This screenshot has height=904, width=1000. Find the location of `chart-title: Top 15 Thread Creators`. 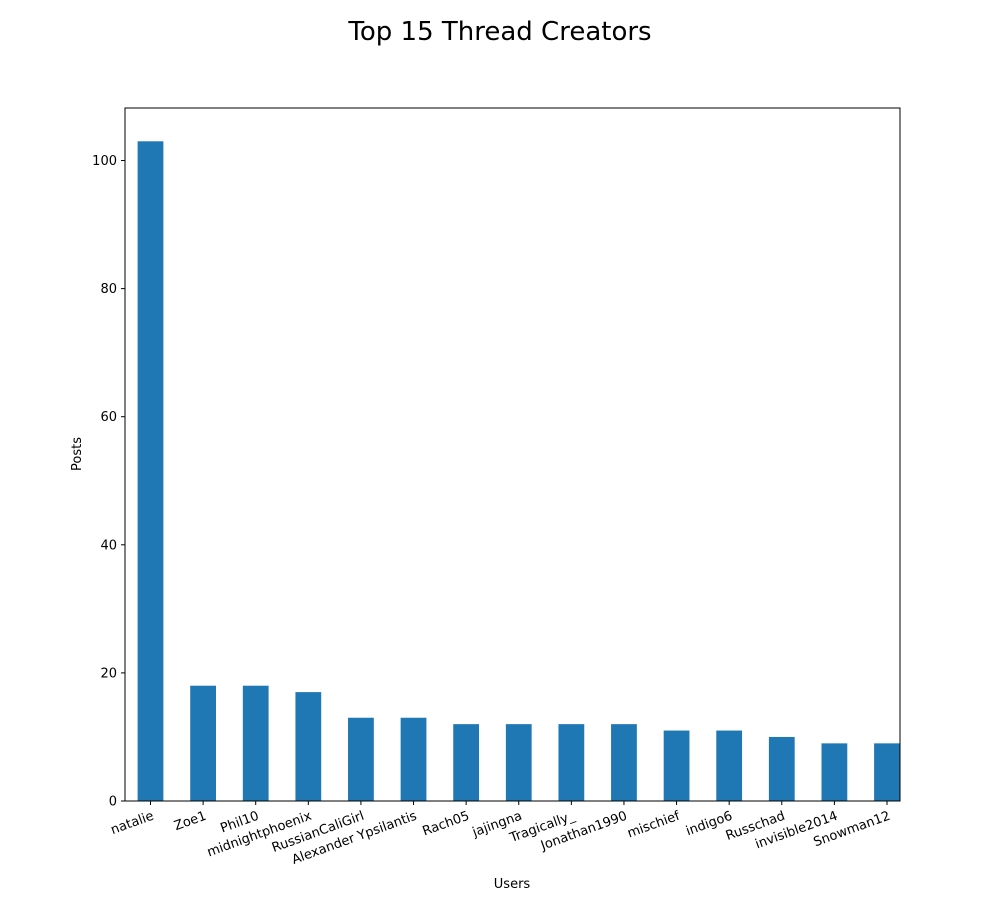

chart-title: Top 15 Thread Creators is located at coordinates (499, 32).